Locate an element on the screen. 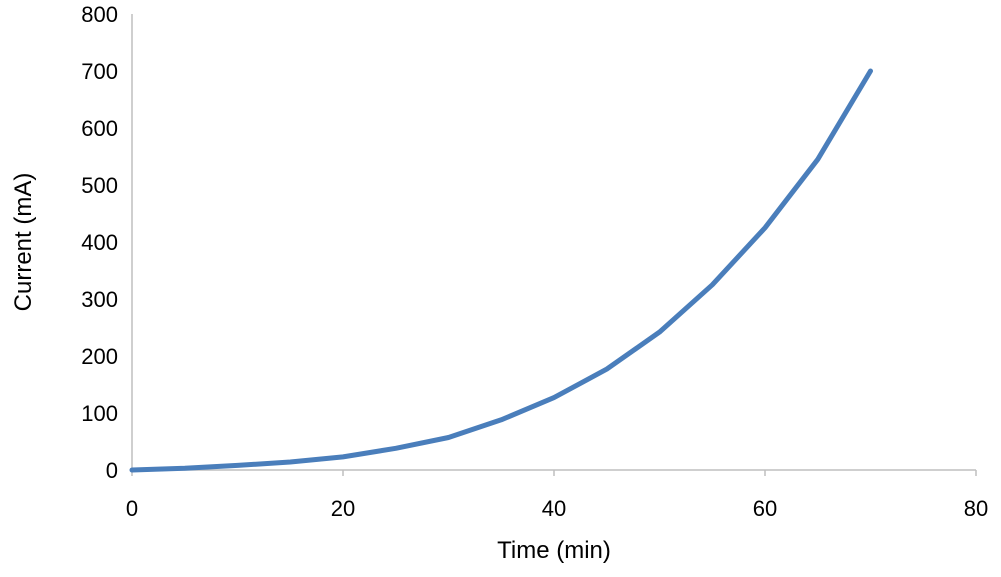 The height and width of the screenshot is (577, 1001). y-tick-label: 400 is located at coordinates (99, 242).